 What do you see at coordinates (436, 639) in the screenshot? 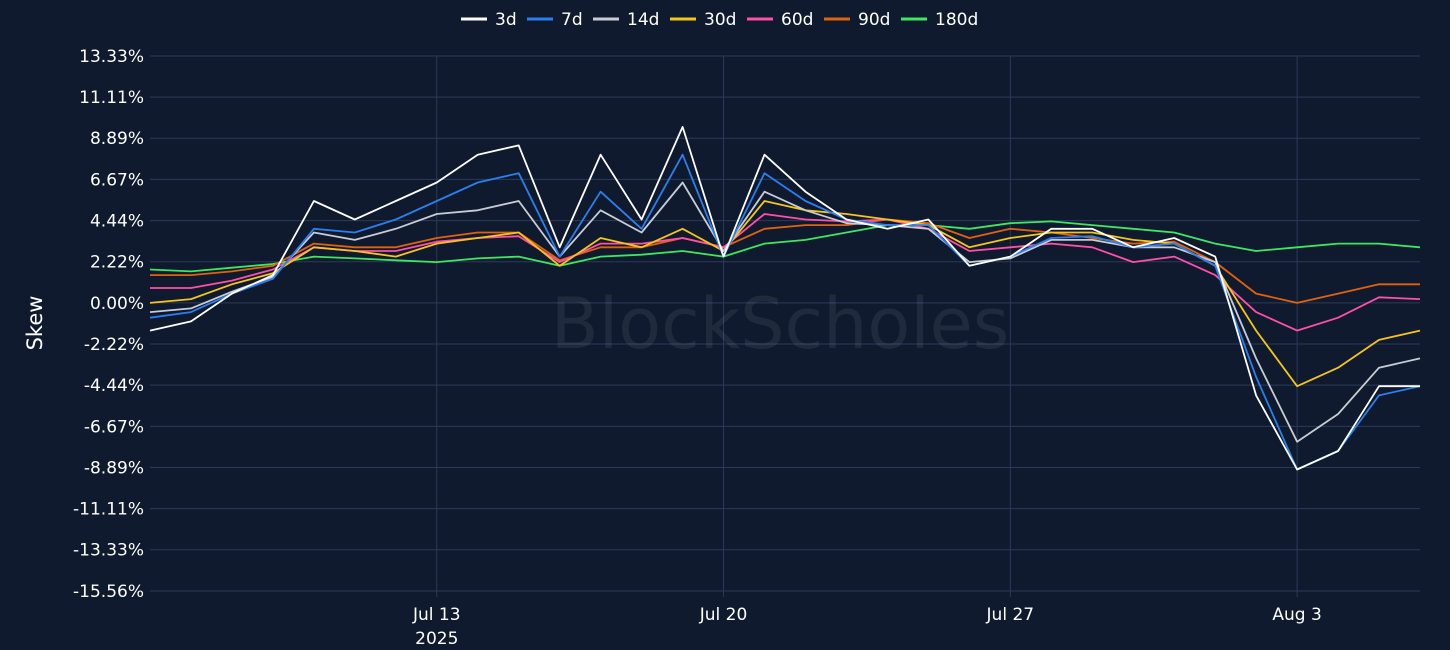
I see `x-tick-year-label: 2025` at bounding box center [436, 639].